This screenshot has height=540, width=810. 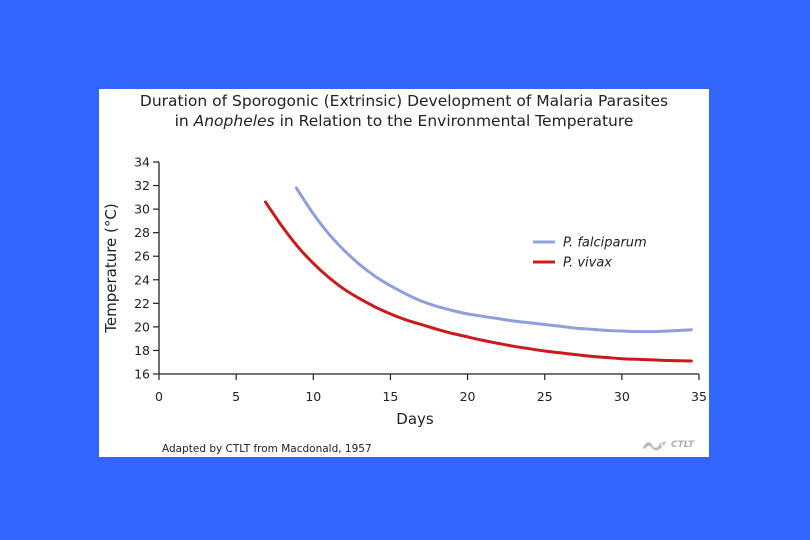 What do you see at coordinates (587, 263) in the screenshot?
I see `legend-label-p-vivax: P. vivax` at bounding box center [587, 263].